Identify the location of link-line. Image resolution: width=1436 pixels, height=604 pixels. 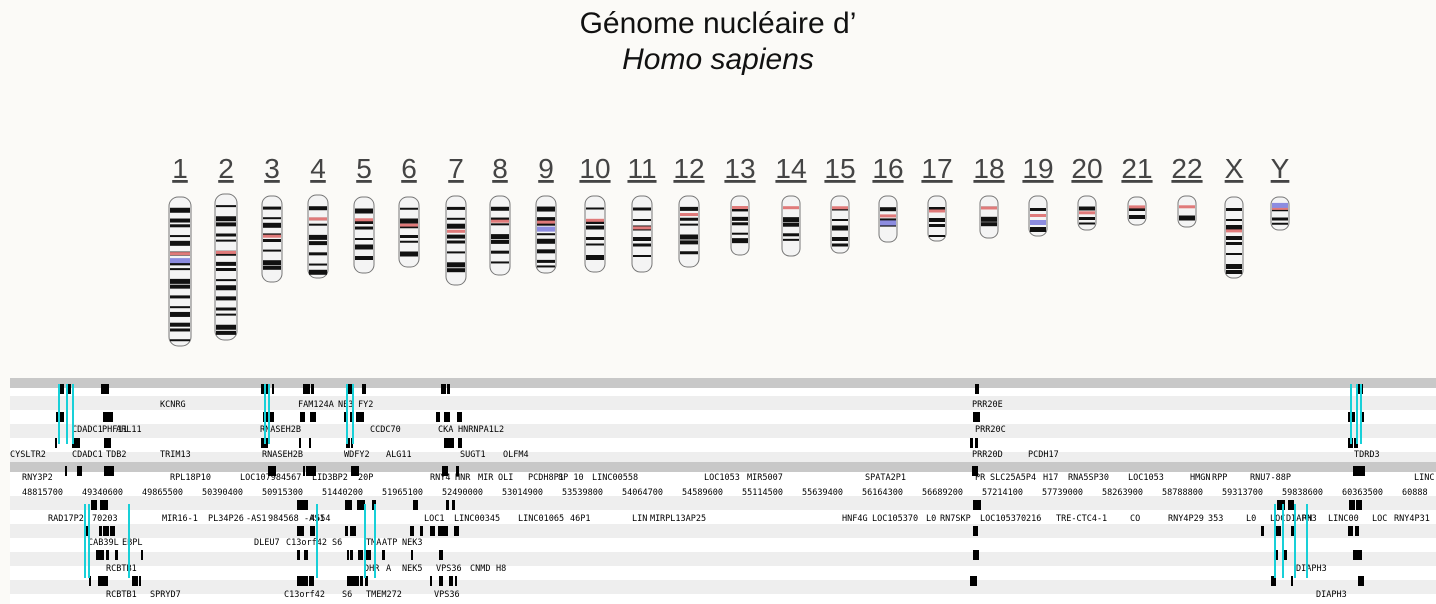
(67, 414).